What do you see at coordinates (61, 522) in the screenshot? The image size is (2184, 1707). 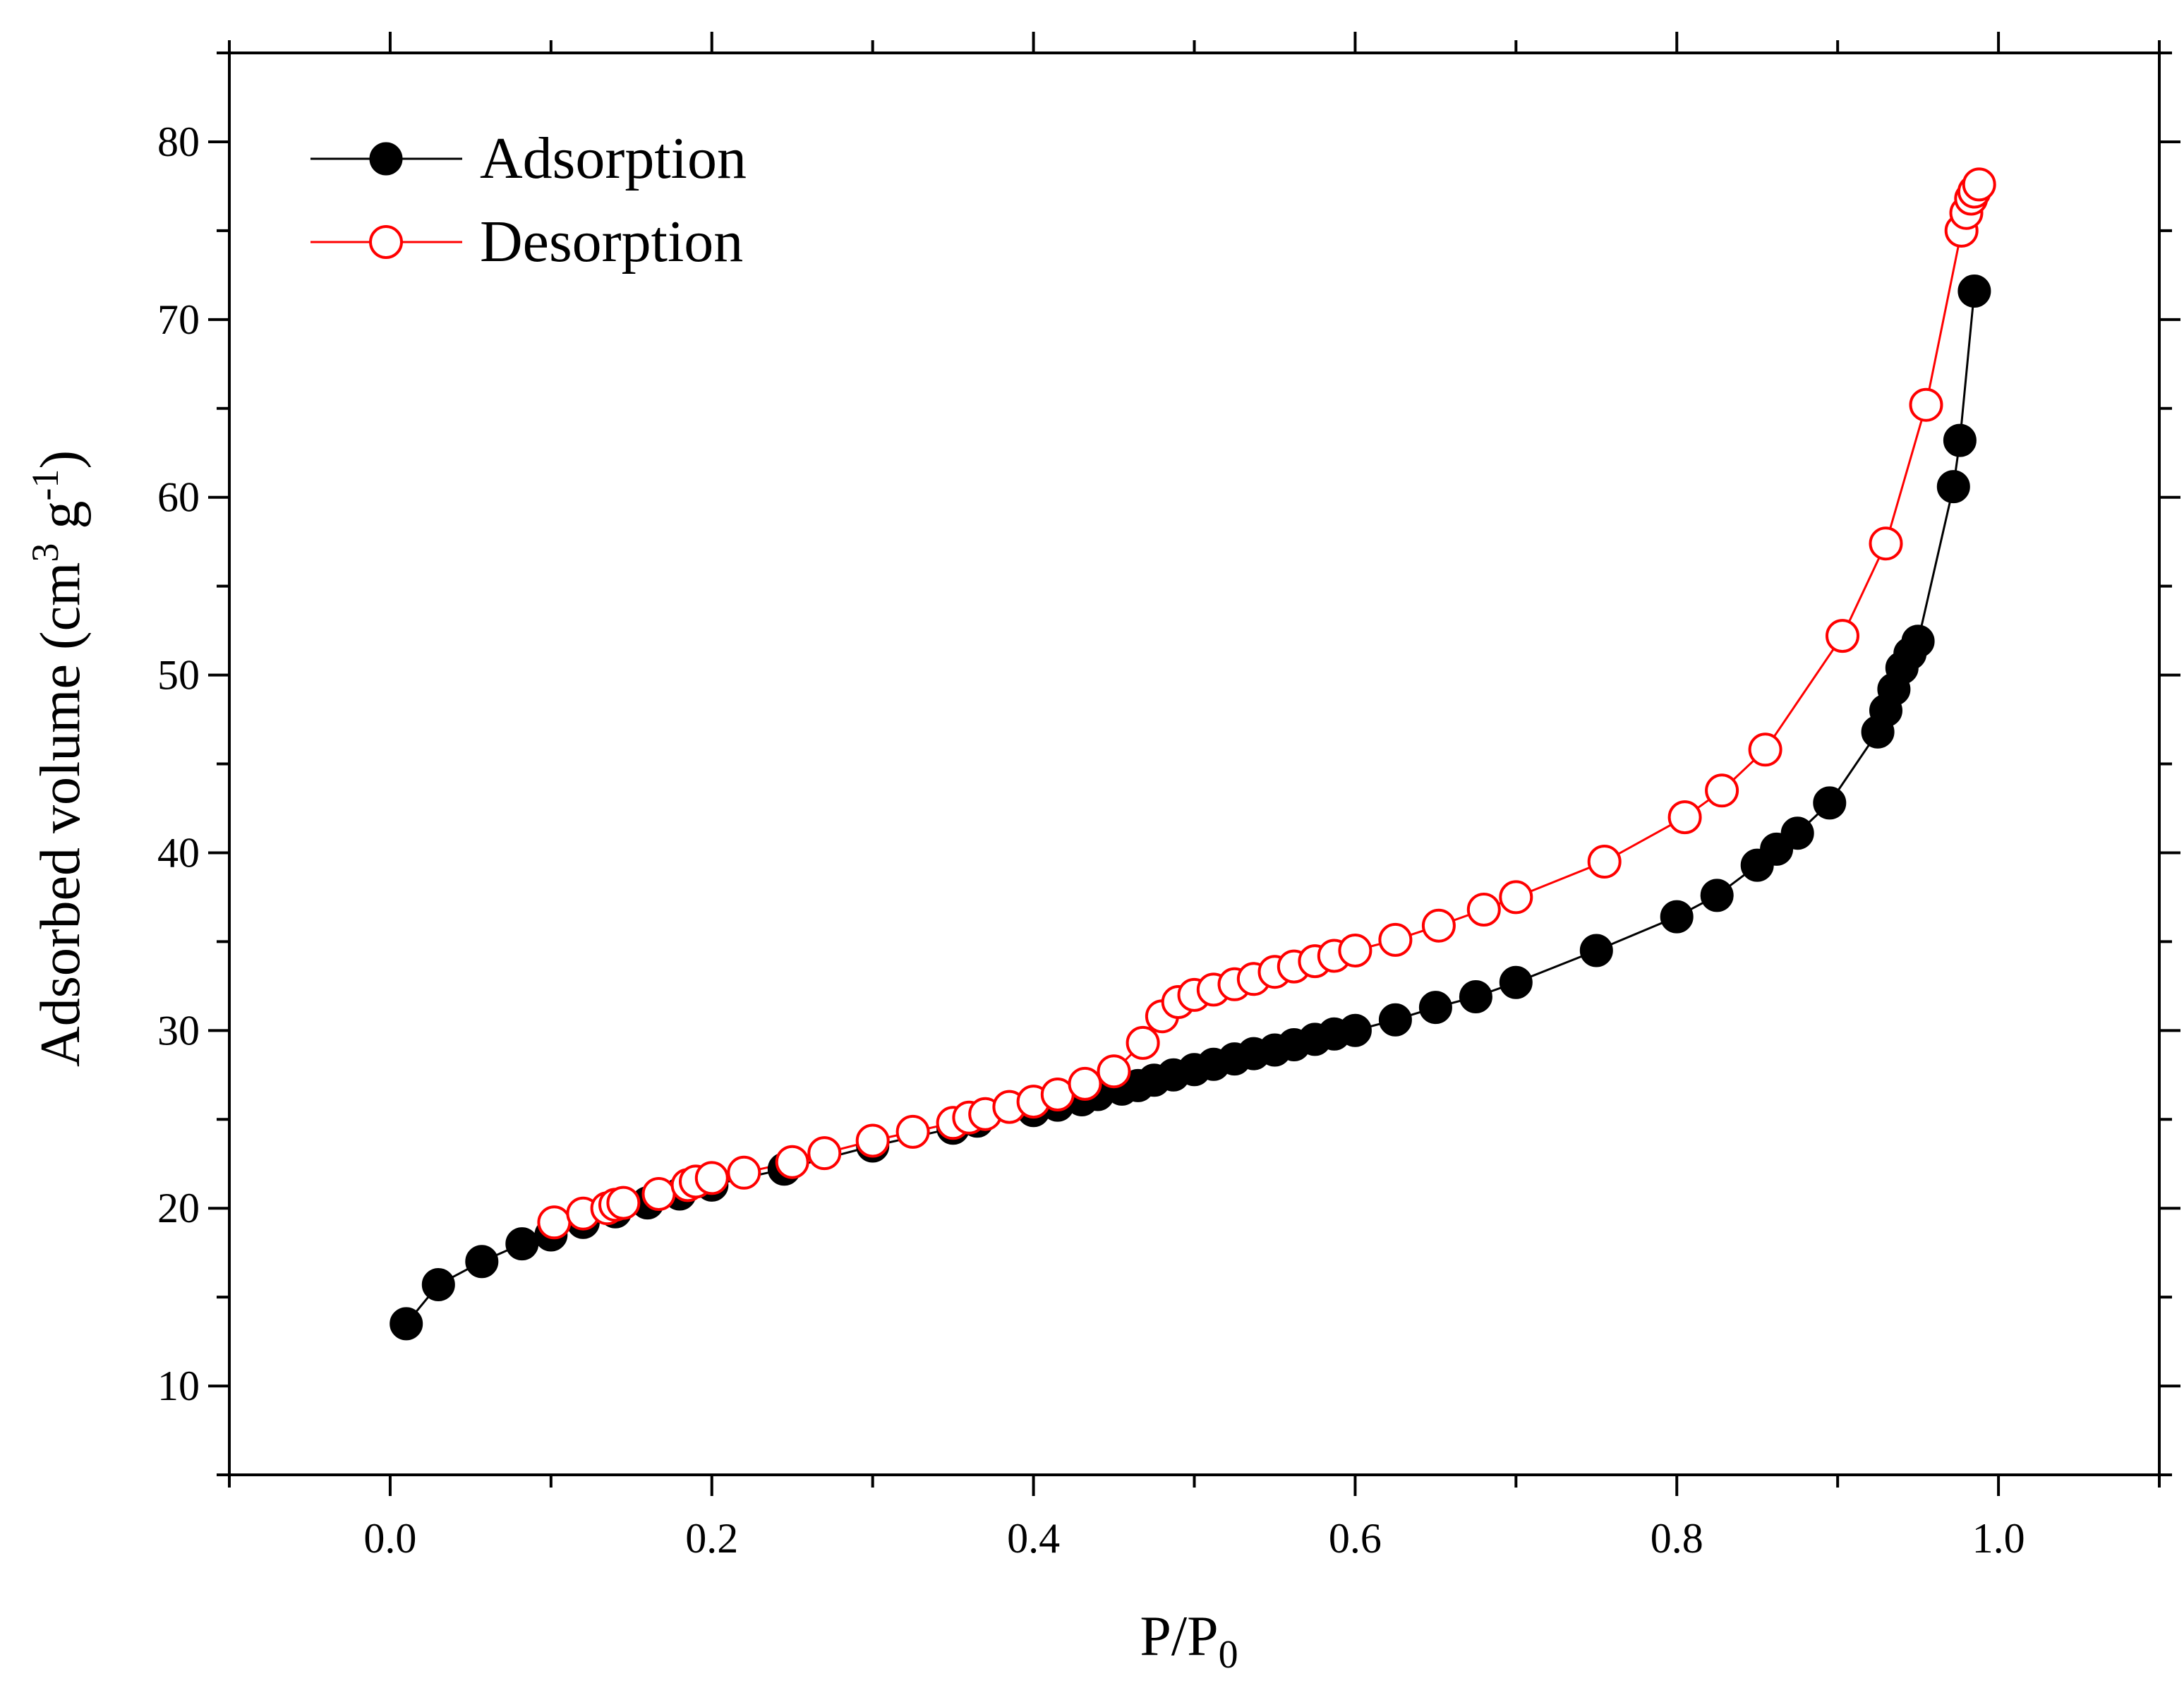 I see `y-axis-title-middle: g` at bounding box center [61, 522].